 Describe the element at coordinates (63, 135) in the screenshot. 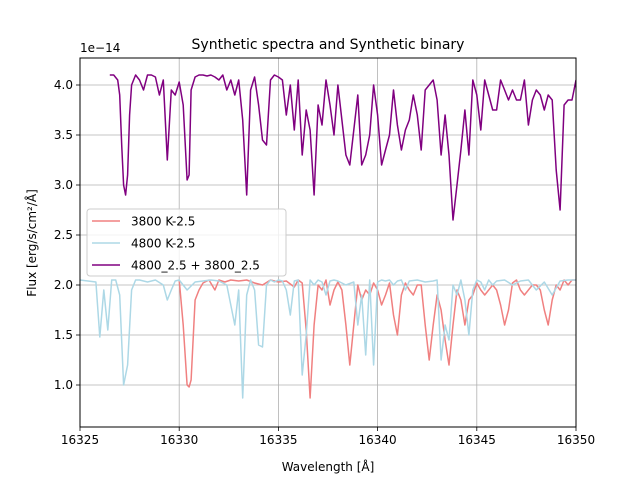

I see `y-tick-label: 3.5` at that location.